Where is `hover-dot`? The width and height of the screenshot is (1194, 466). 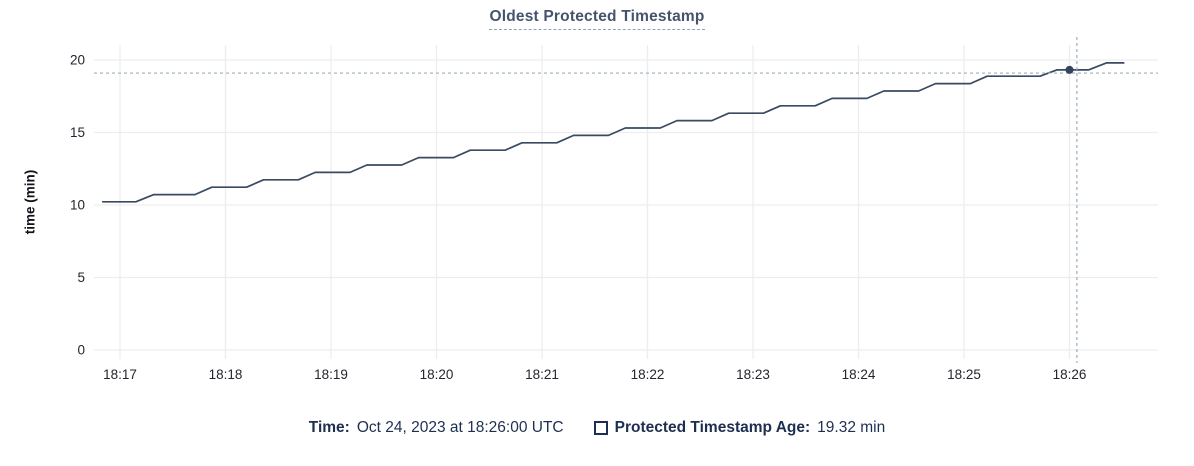
hover-dot is located at coordinates (1069, 69).